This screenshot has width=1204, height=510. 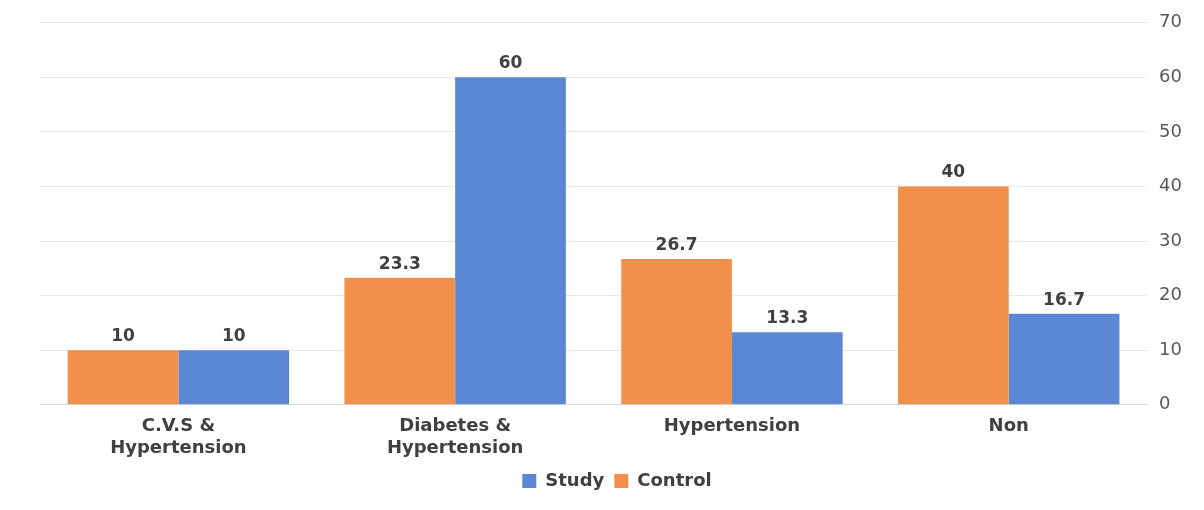 I want to click on legend-label: Control, so click(x=674, y=479).